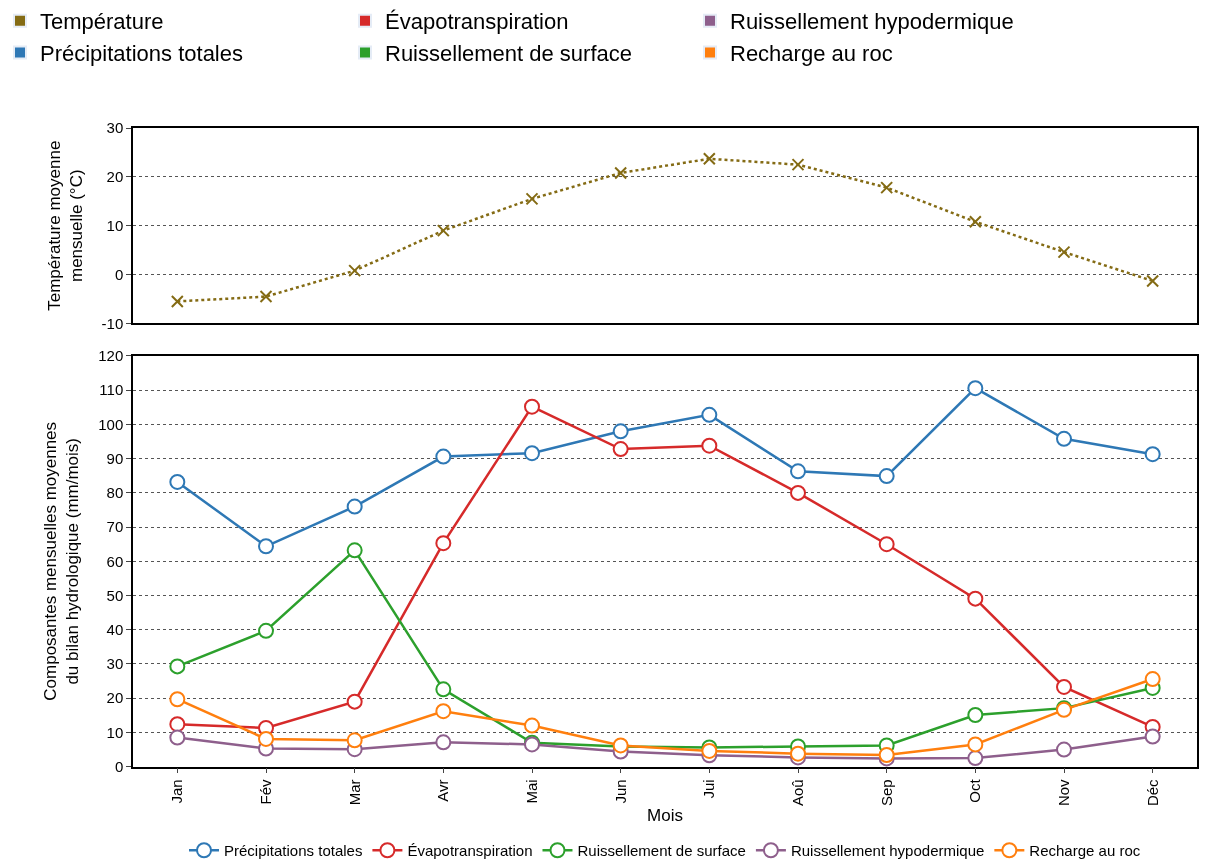 This screenshot has width=1220, height=867. Describe the element at coordinates (661, 851) in the screenshot. I see `legend-label: Ruissellement de surface` at that location.